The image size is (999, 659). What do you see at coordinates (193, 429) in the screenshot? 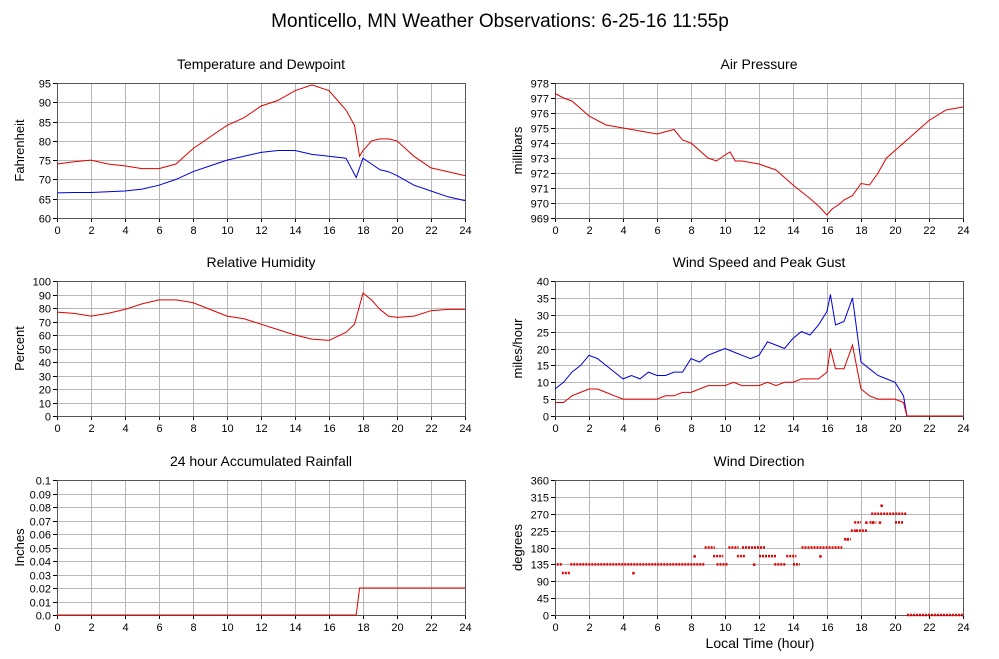
I see `humidity-x-tick-label: 8` at bounding box center [193, 429].